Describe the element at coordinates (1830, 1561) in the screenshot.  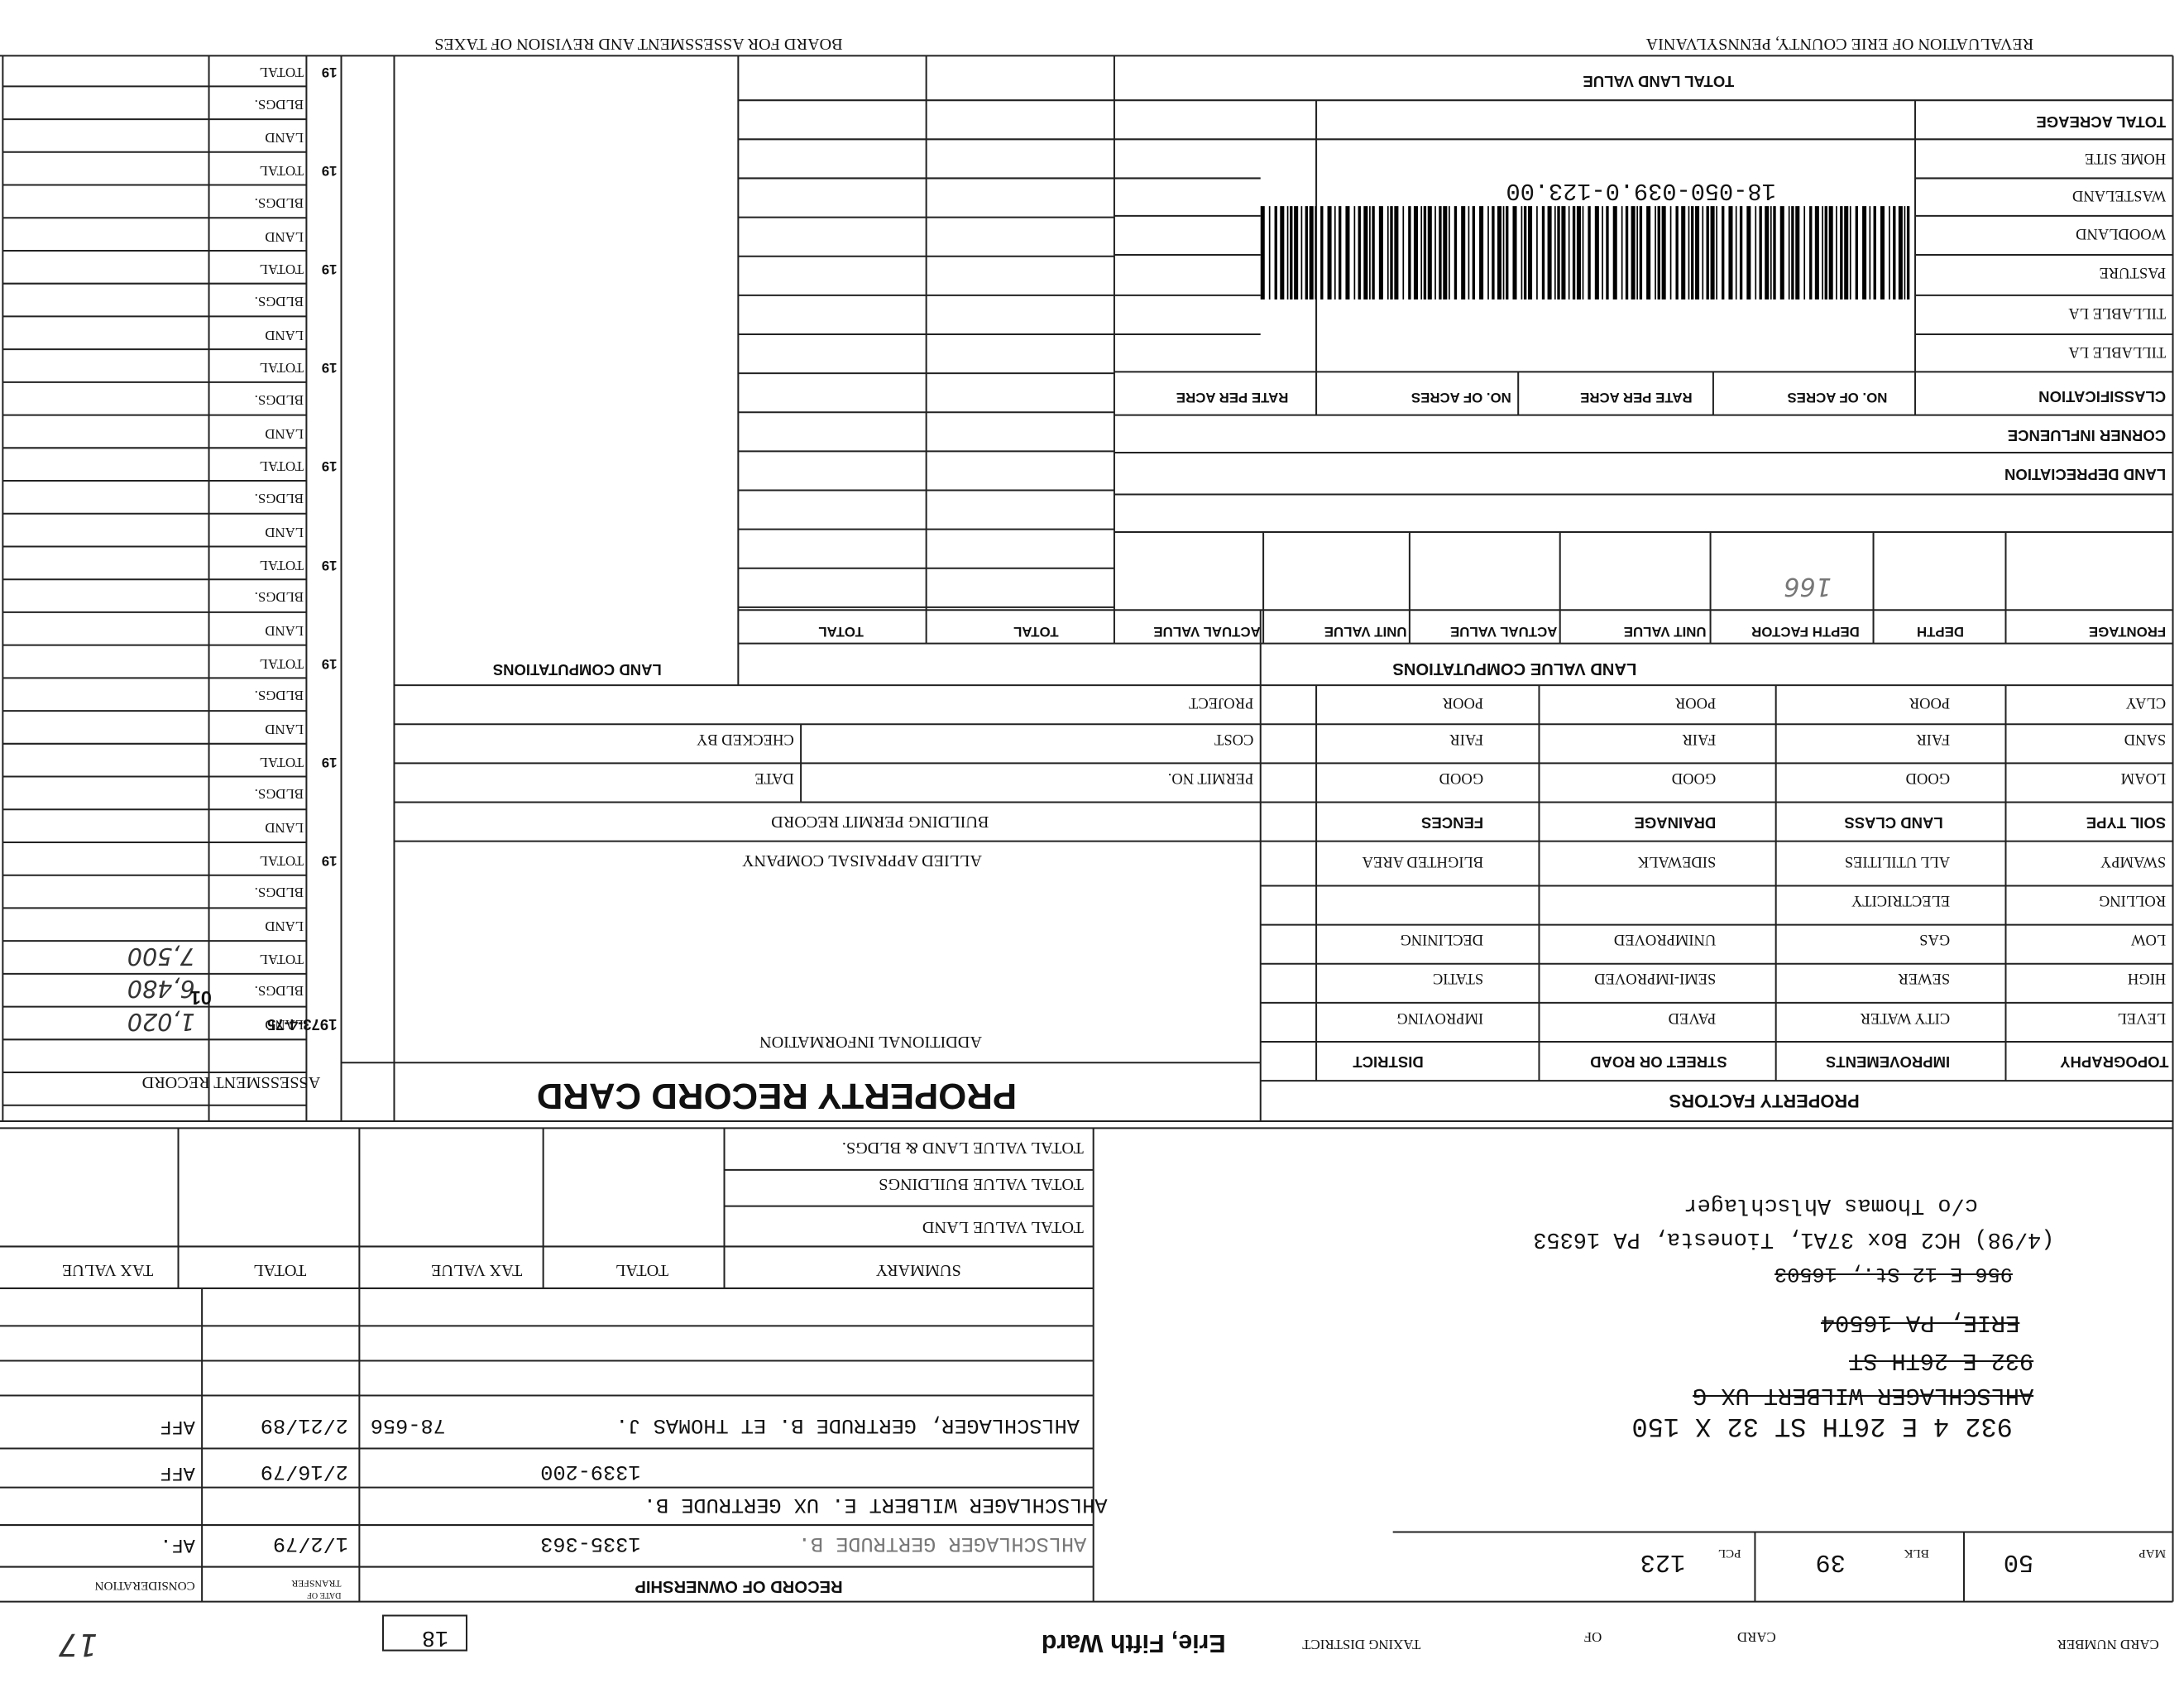
I see `block-number: 39` at that location.